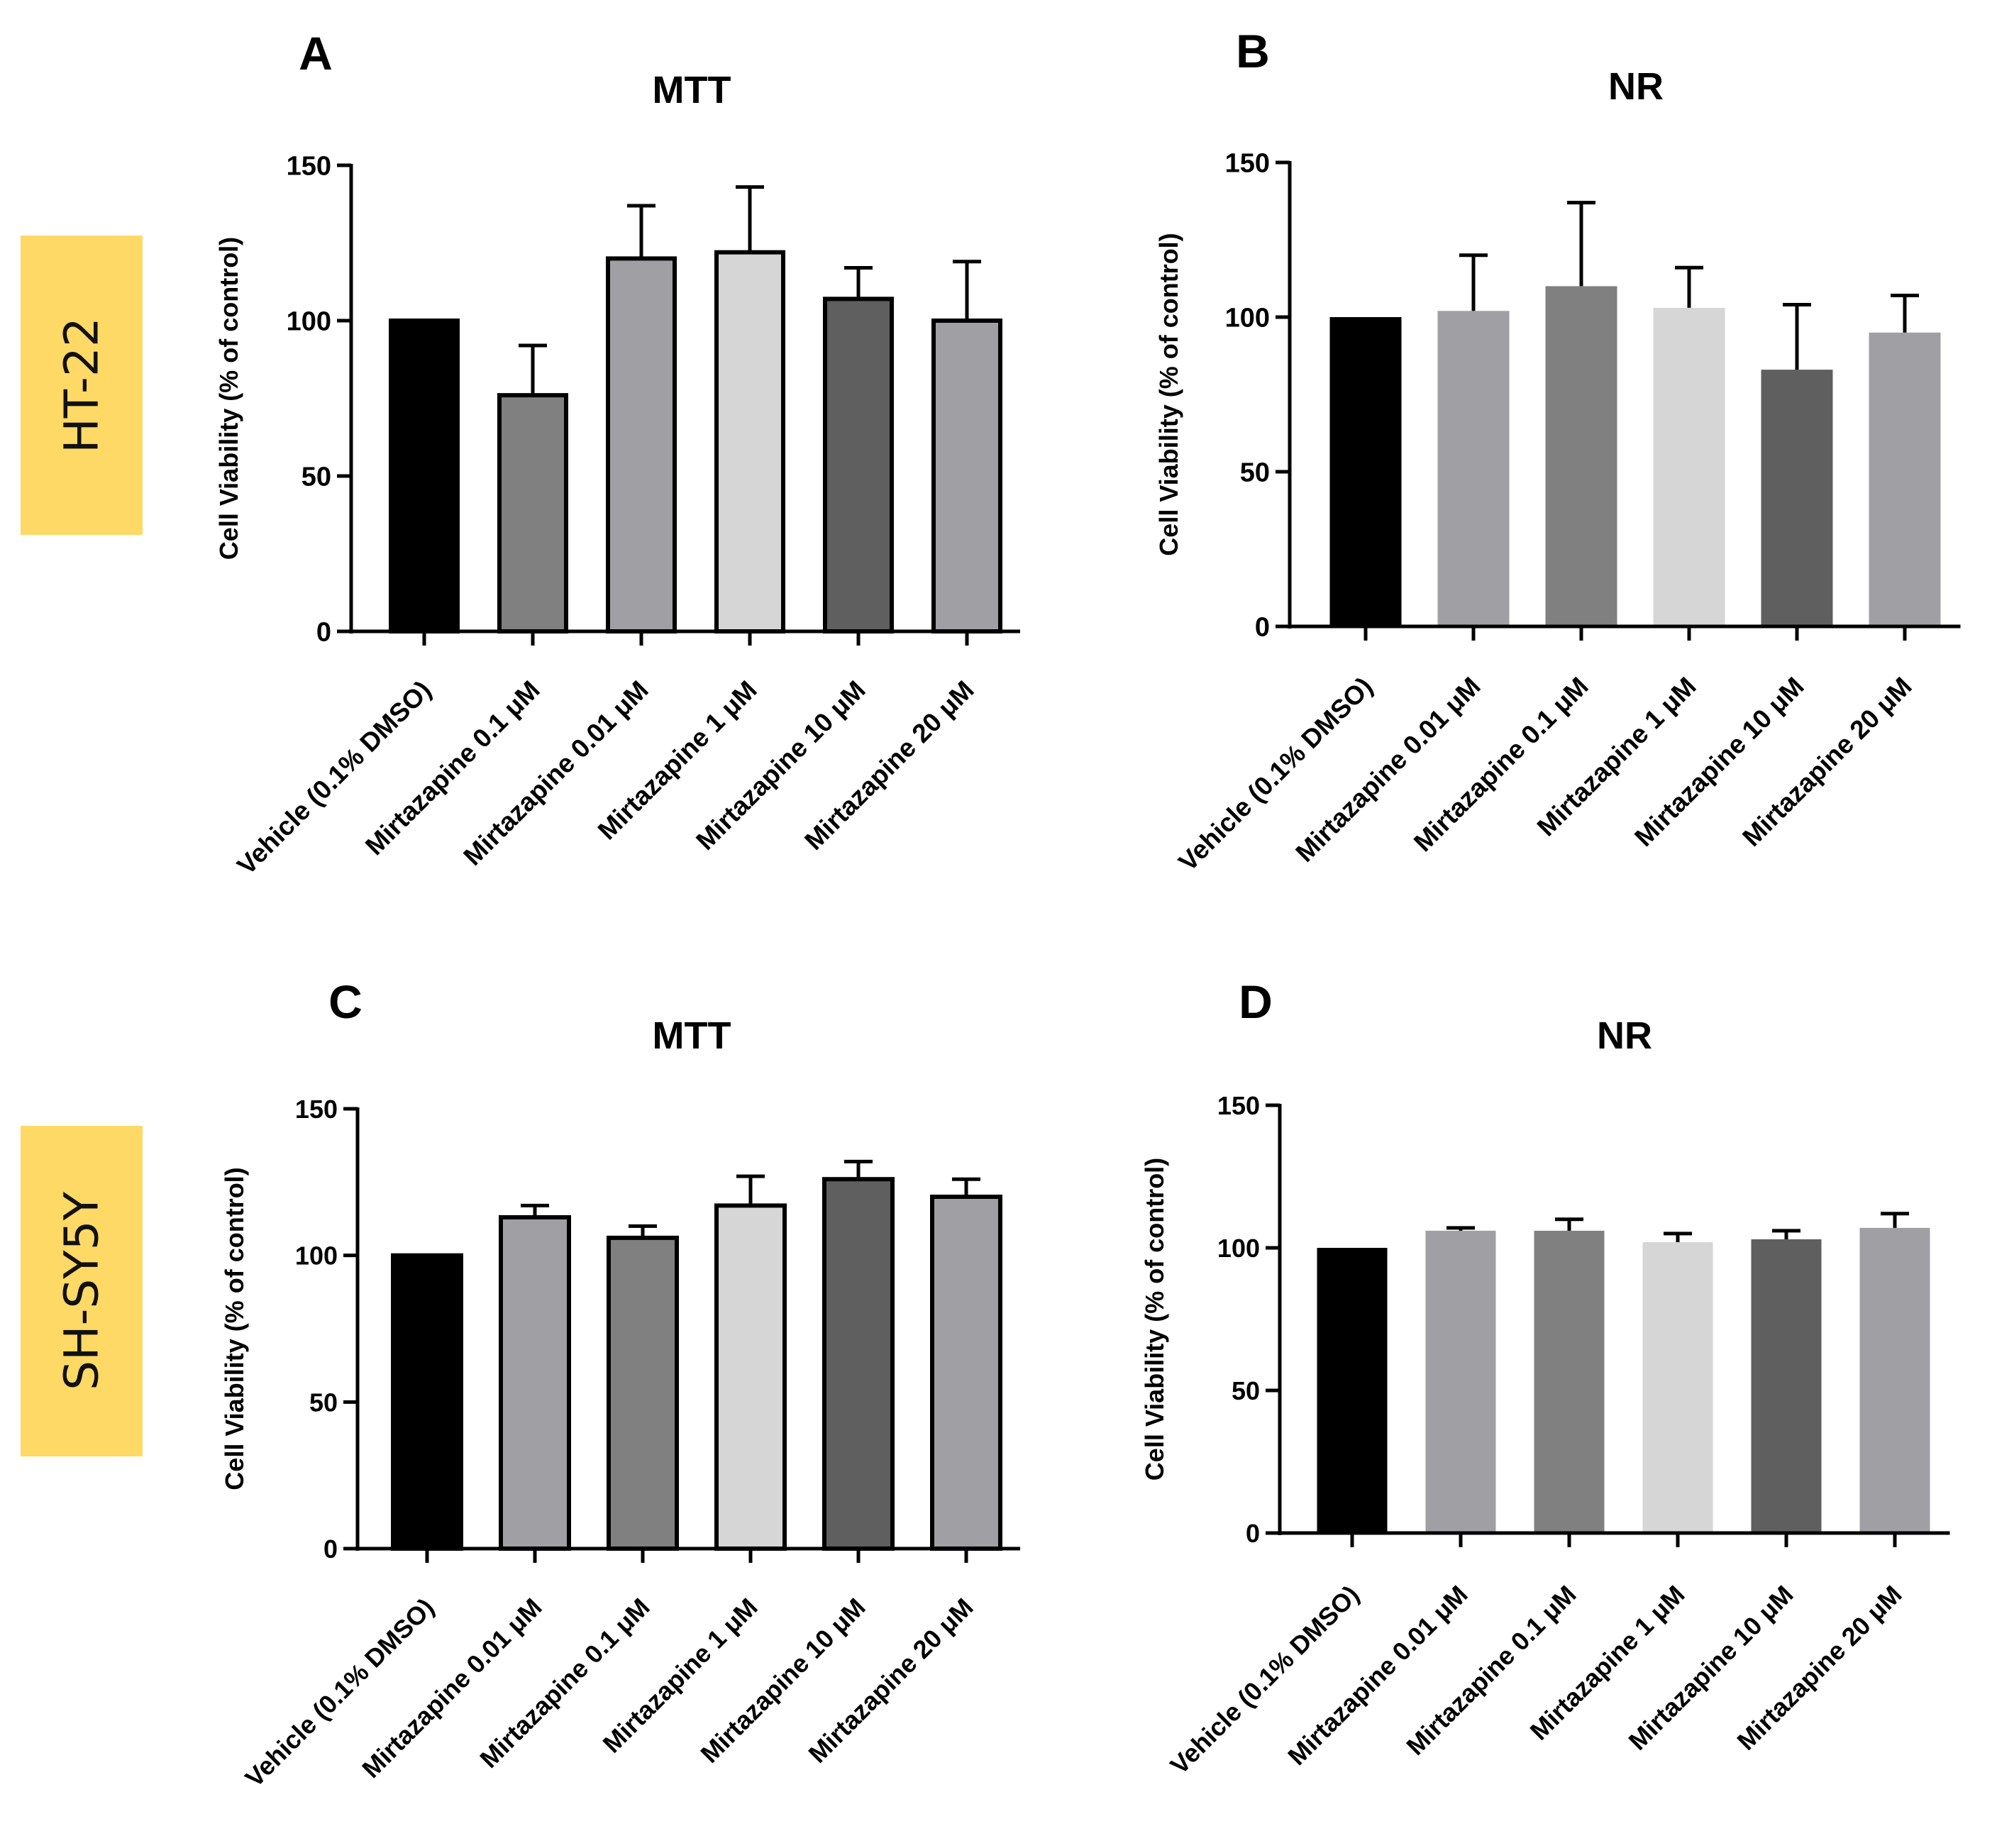 The width and height of the screenshot is (1997, 1848). I want to click on y-tick-label-b-100: 100, so click(1247, 318).